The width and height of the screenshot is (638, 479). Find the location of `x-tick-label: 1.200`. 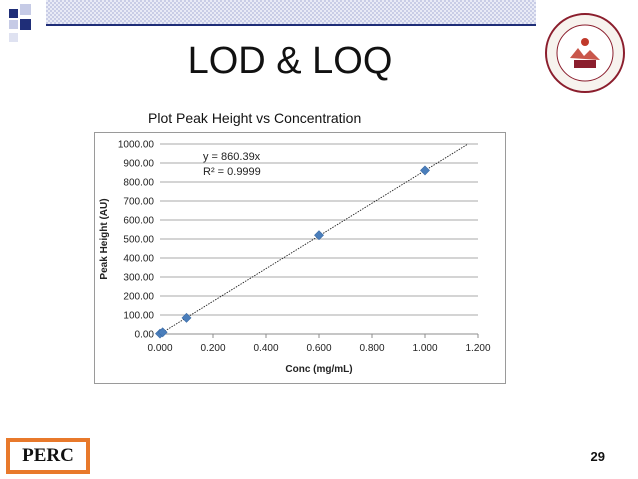

x-tick-label: 1.200 is located at coordinates (477, 348).